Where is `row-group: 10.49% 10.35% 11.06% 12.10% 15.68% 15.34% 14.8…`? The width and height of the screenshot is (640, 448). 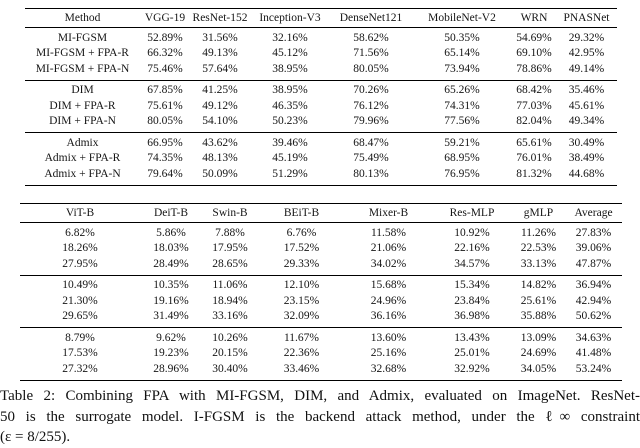 row-group: 10.49% 10.35% 11.06% 12.10% 15.68% 15.34% 14.8… is located at coordinates (321, 301).